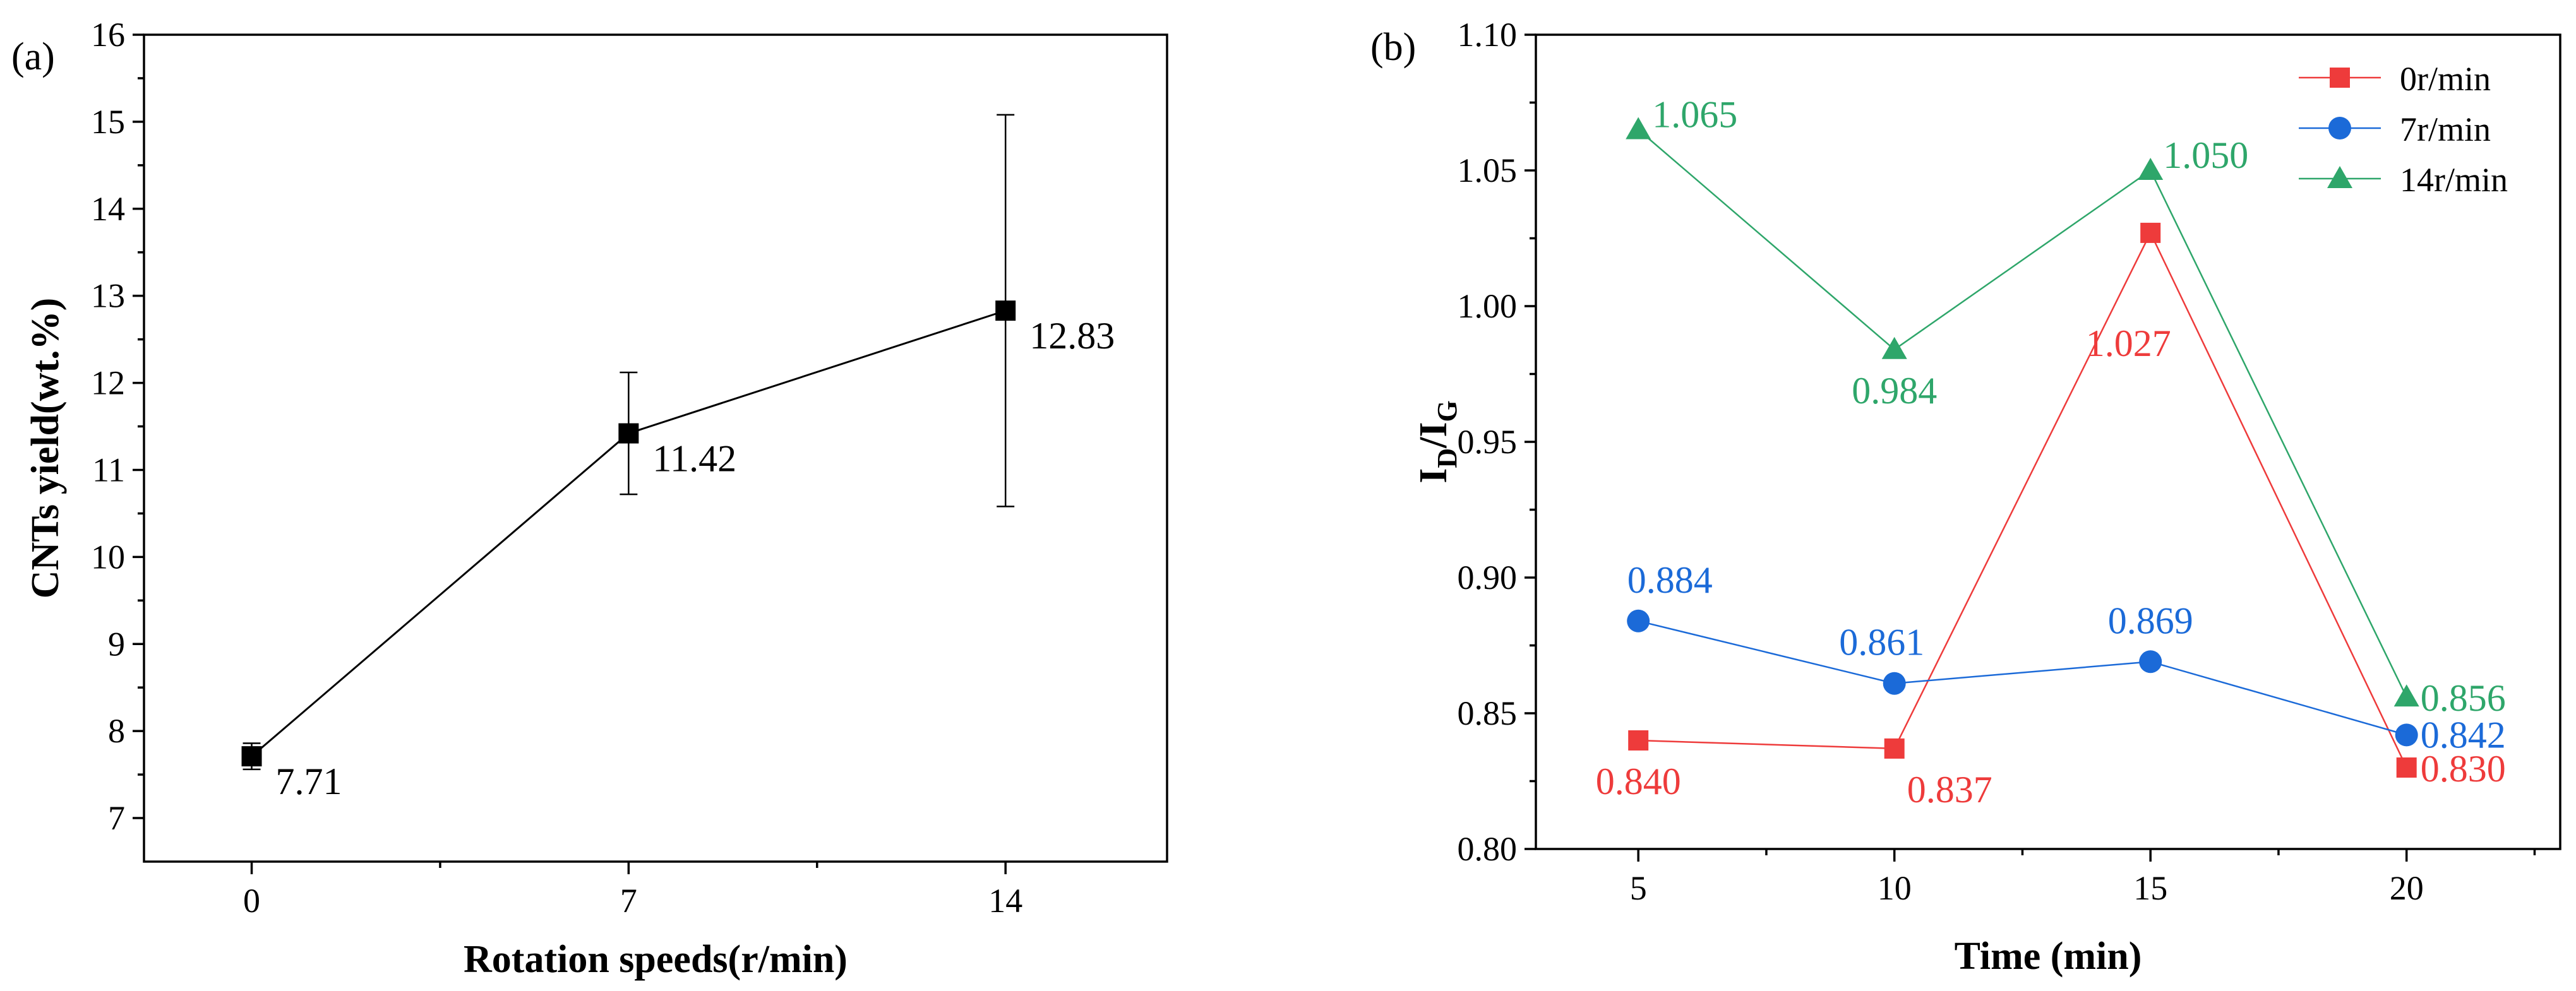 Image resolution: width=2576 pixels, height=991 pixels. Describe the element at coordinates (1881, 642) in the screenshot. I see `chart-b-series-1-data-label: 0.861` at that location.